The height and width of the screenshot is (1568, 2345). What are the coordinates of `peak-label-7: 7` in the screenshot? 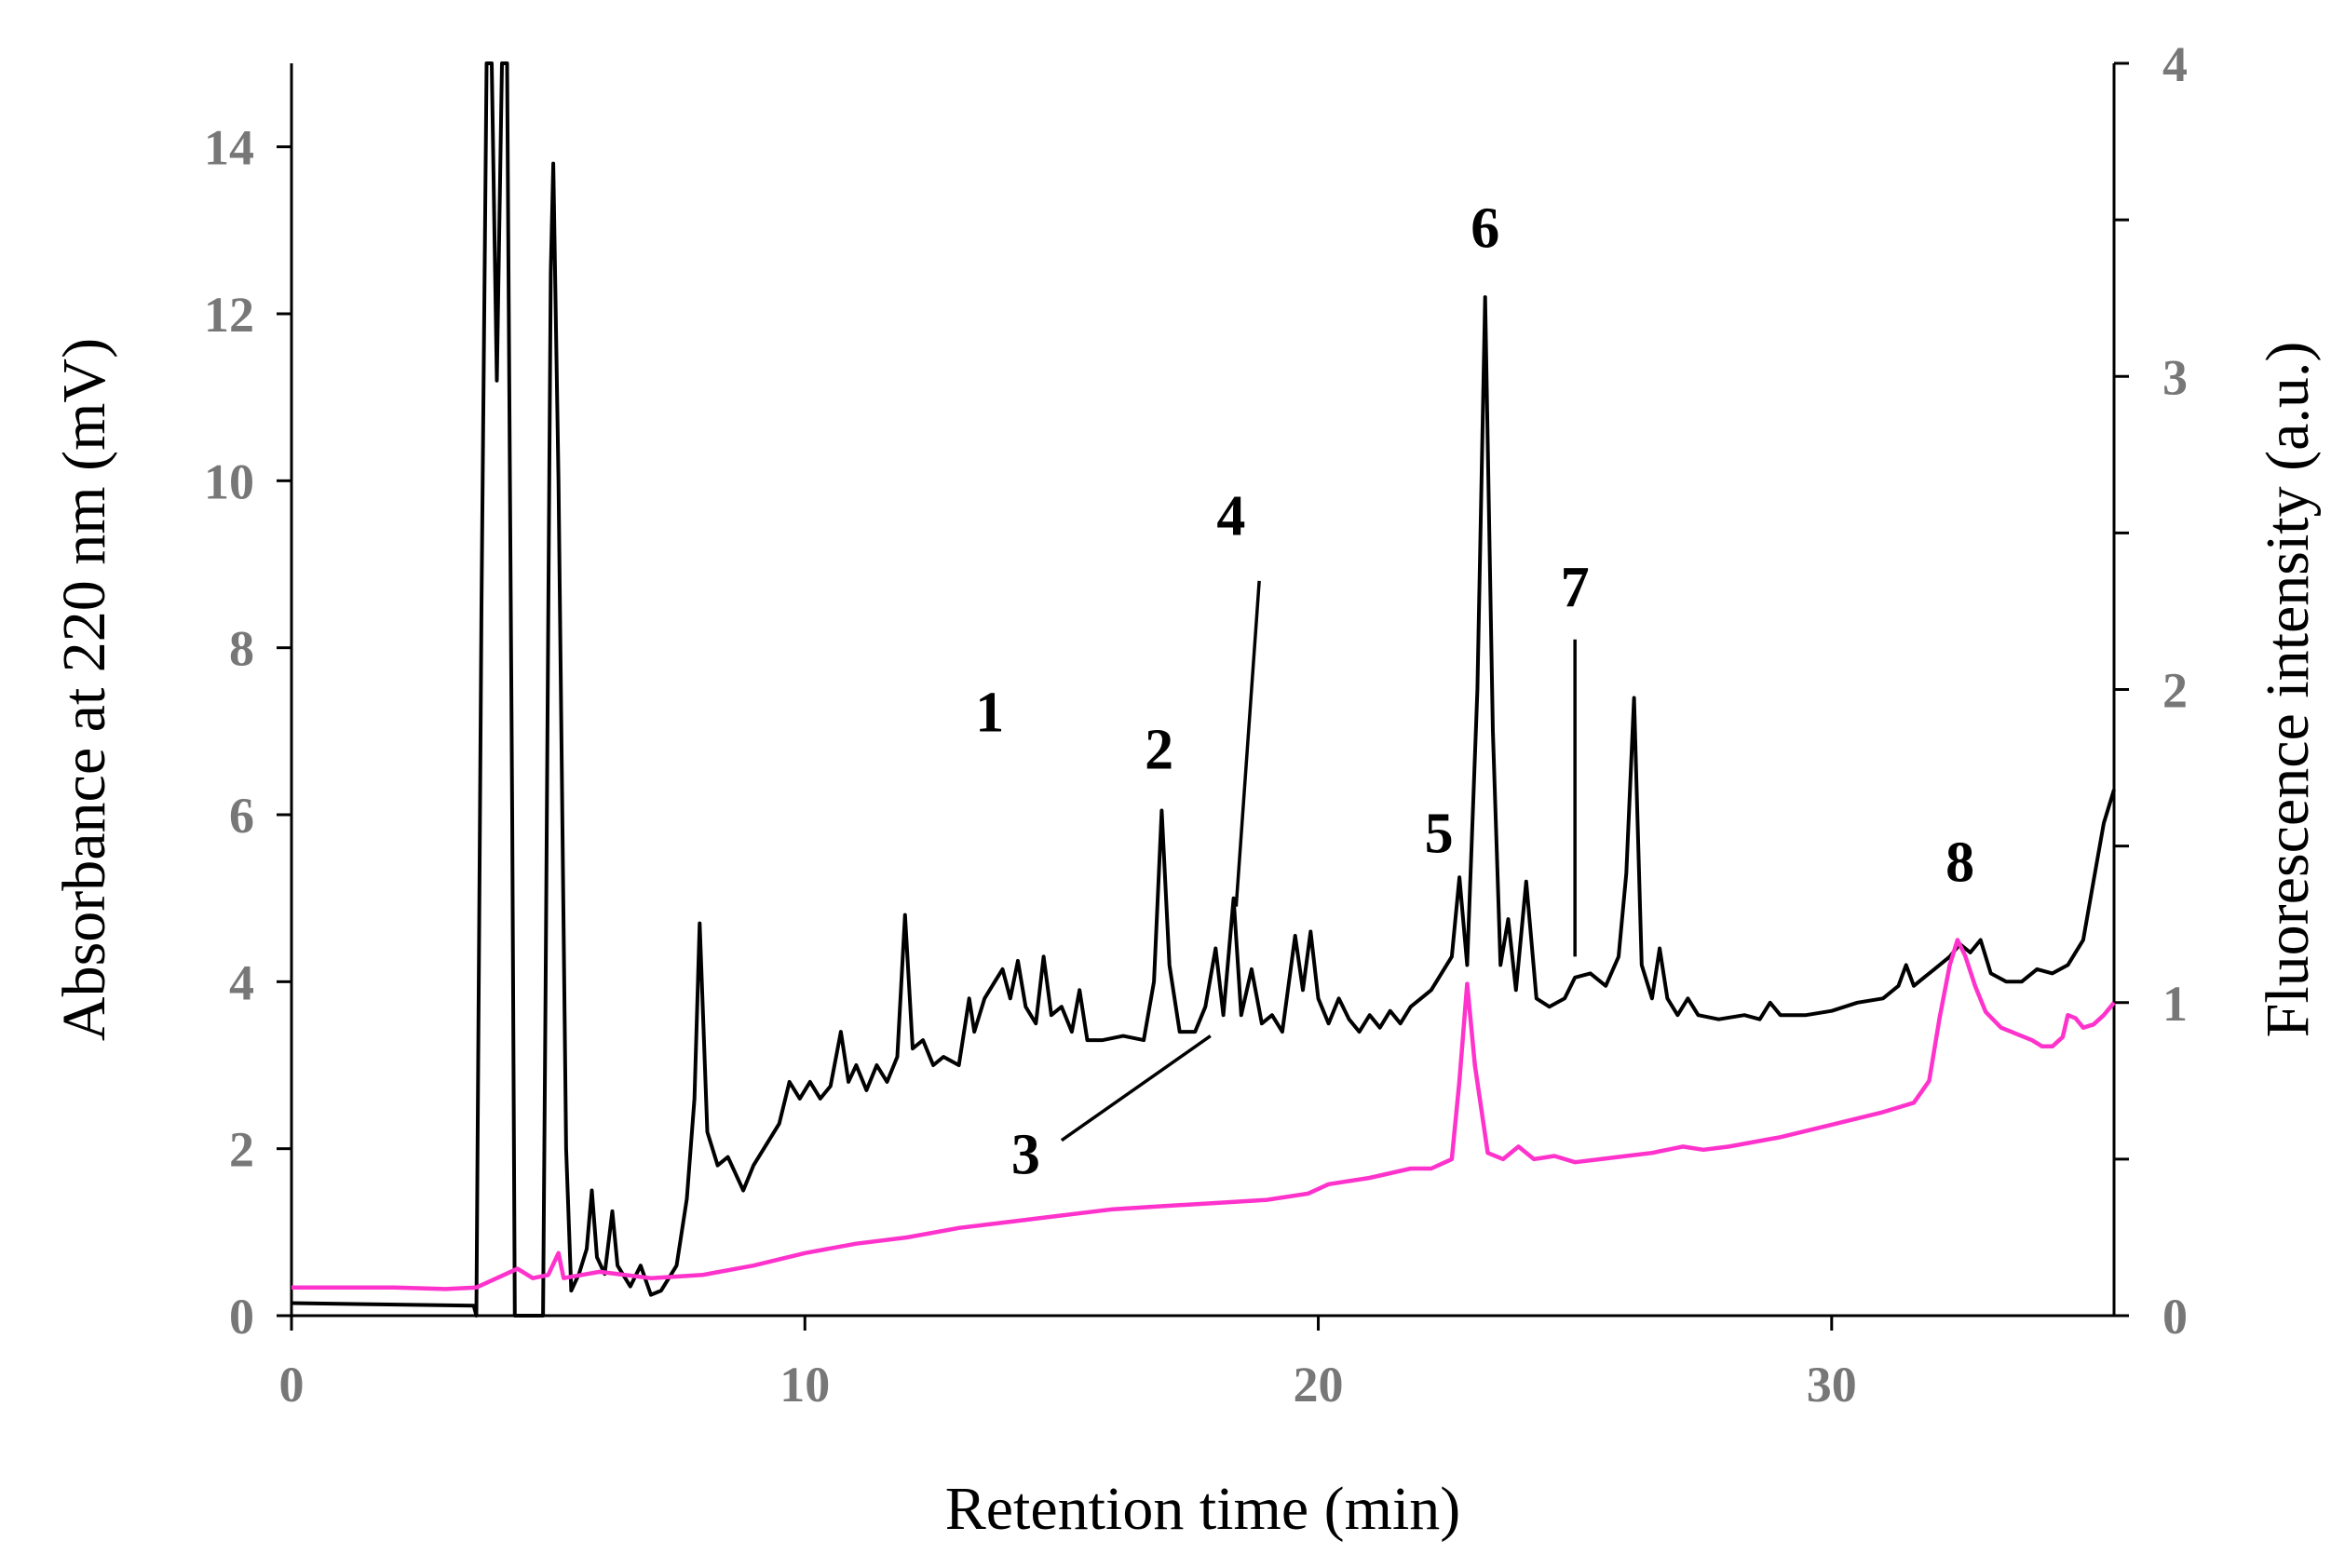 It's located at (1575, 587).